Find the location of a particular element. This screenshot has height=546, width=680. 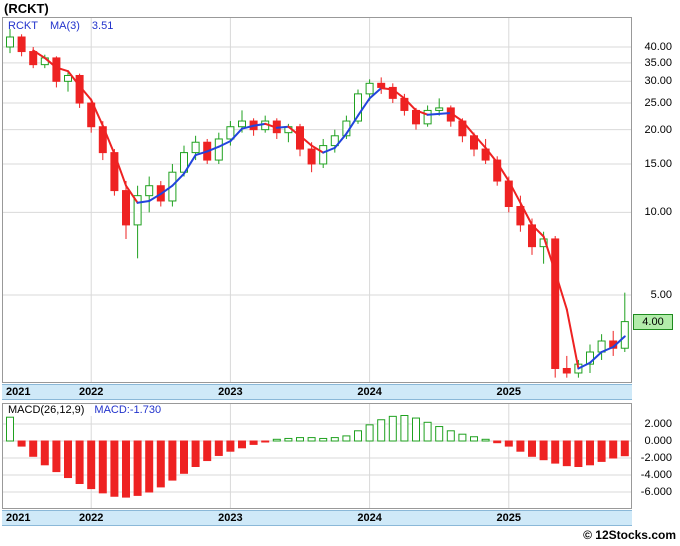

year-label: 2023 is located at coordinates (230, 518).